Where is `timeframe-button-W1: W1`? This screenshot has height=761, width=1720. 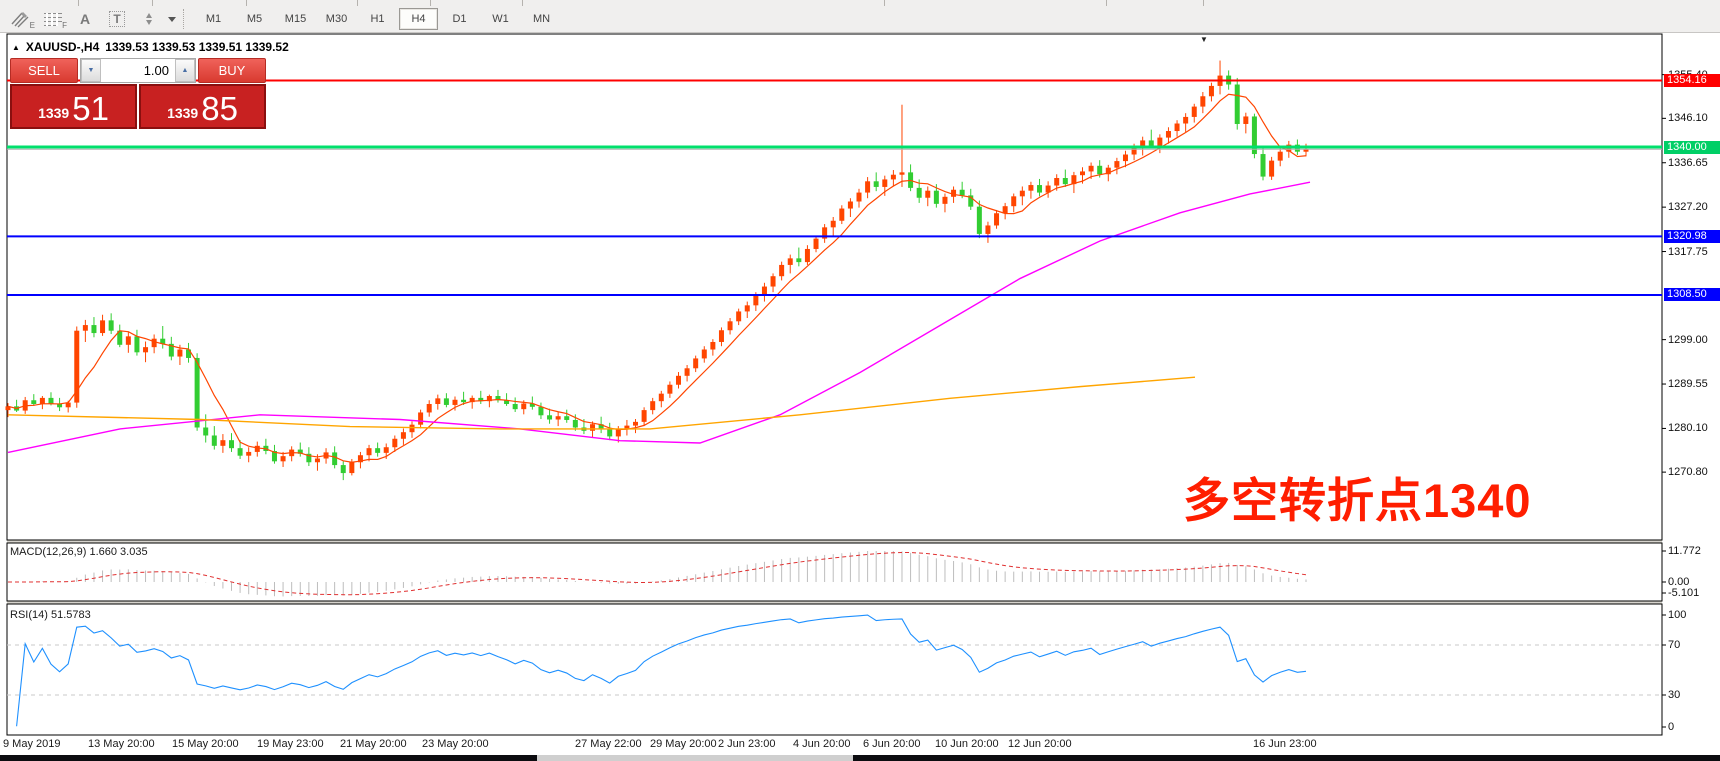 timeframe-button-W1: W1 is located at coordinates (500, 19).